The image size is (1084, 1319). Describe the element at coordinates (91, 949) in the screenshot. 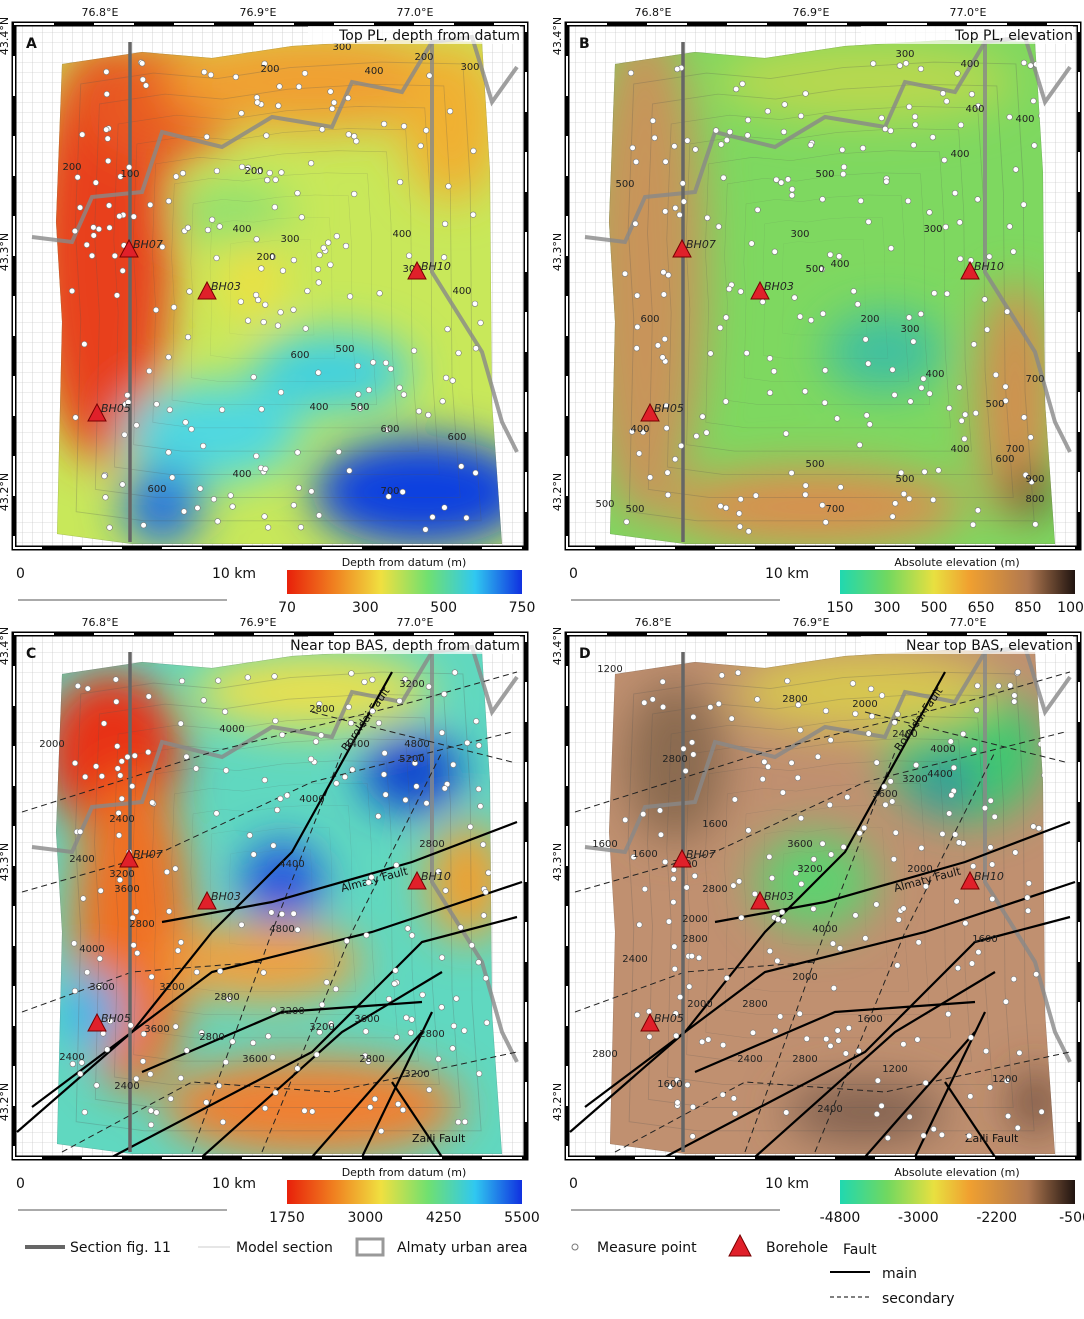

I see `contour-label: 4000` at that location.